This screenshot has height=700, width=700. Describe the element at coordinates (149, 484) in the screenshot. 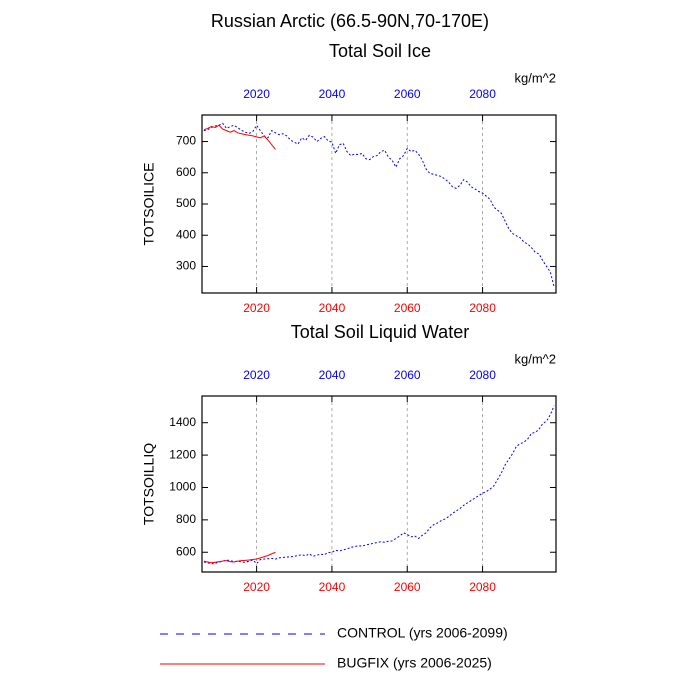

I see `y-axis-label: TOTSOILLIQ` at that location.